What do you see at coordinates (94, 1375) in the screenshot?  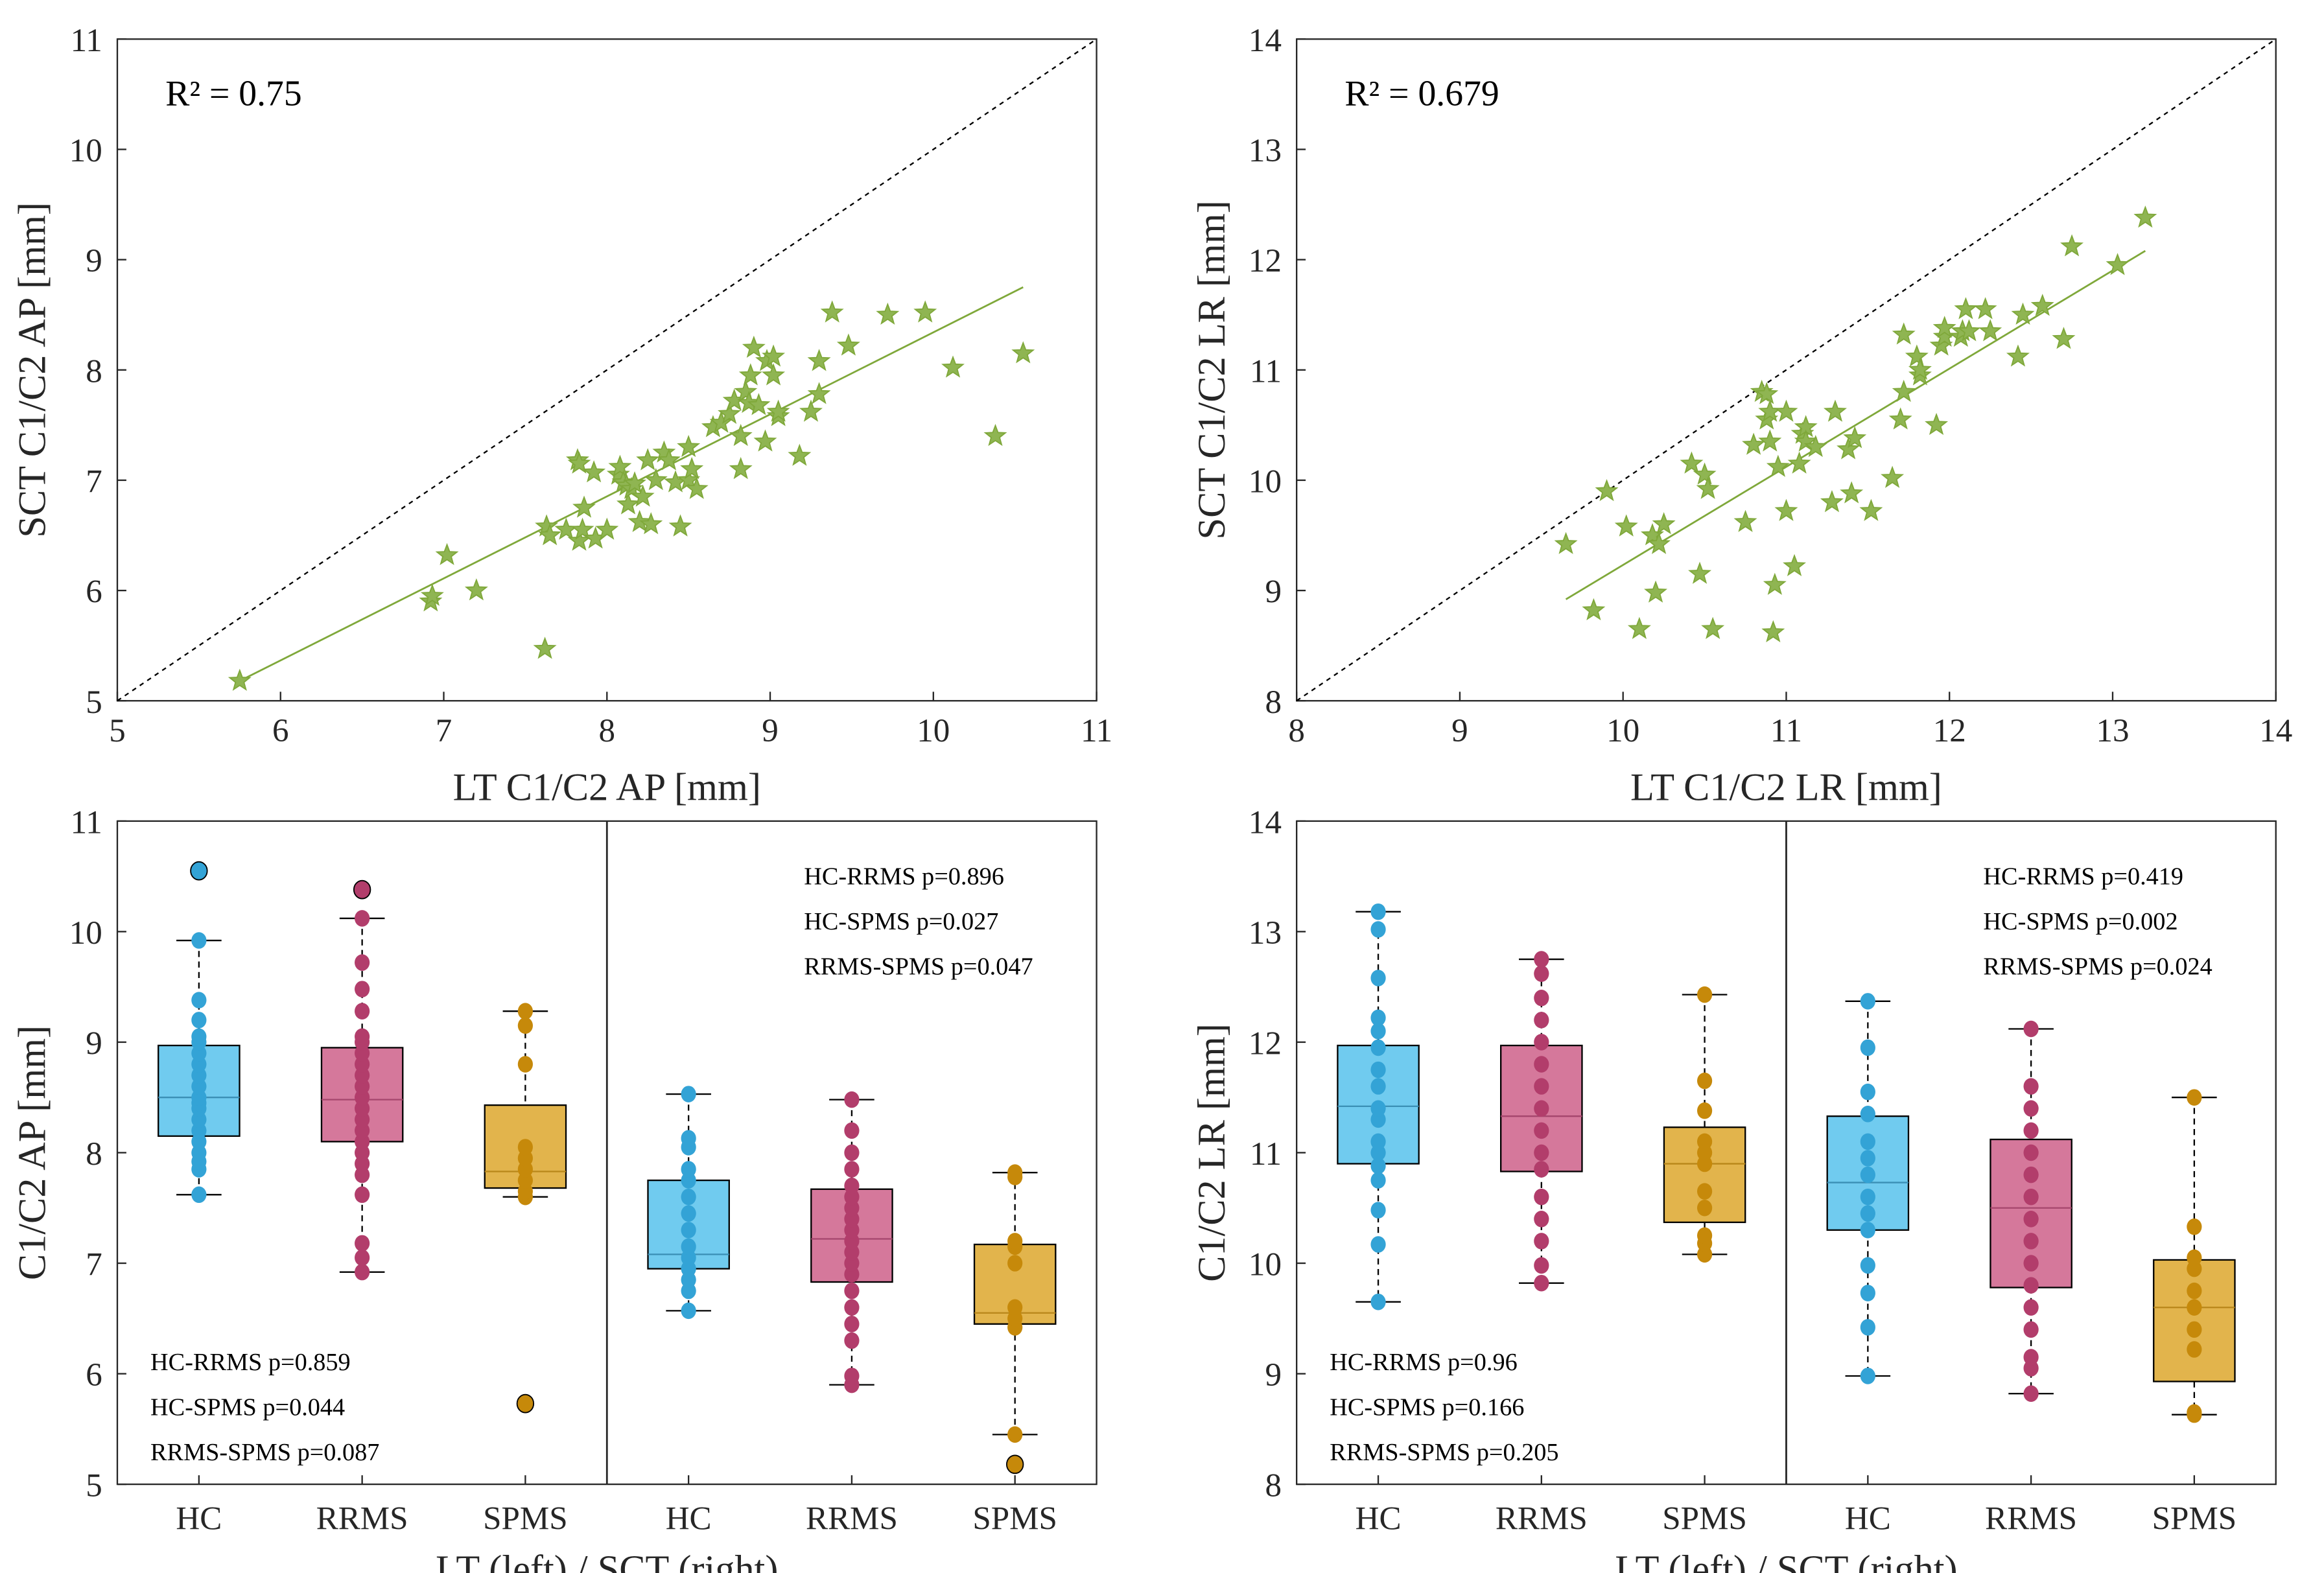 I see `y-tick-label: 6` at bounding box center [94, 1375].